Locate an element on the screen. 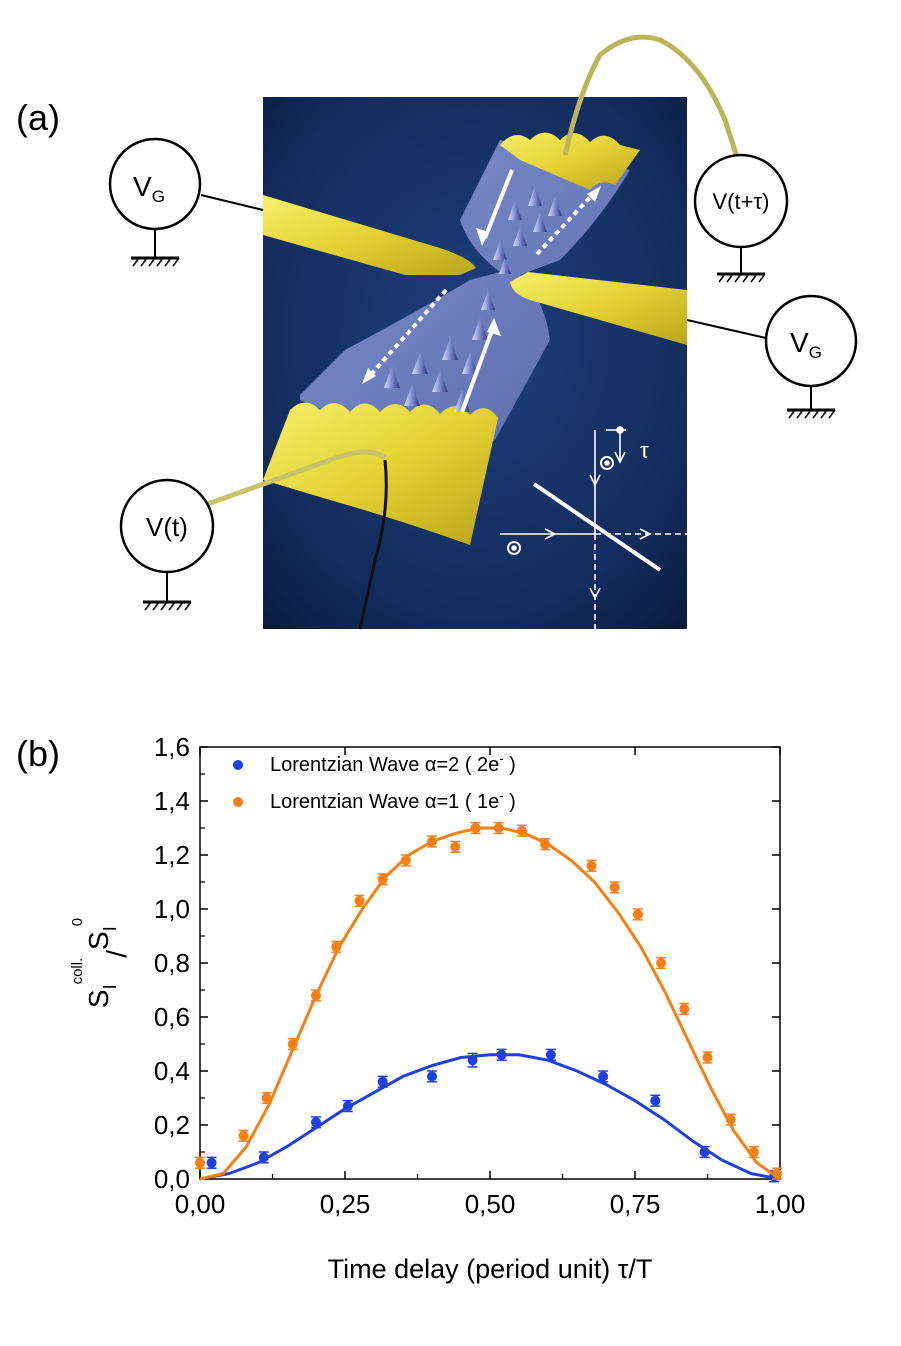 This screenshot has height=1346, width=901. gate-electrode-right is located at coordinates (598, 308).